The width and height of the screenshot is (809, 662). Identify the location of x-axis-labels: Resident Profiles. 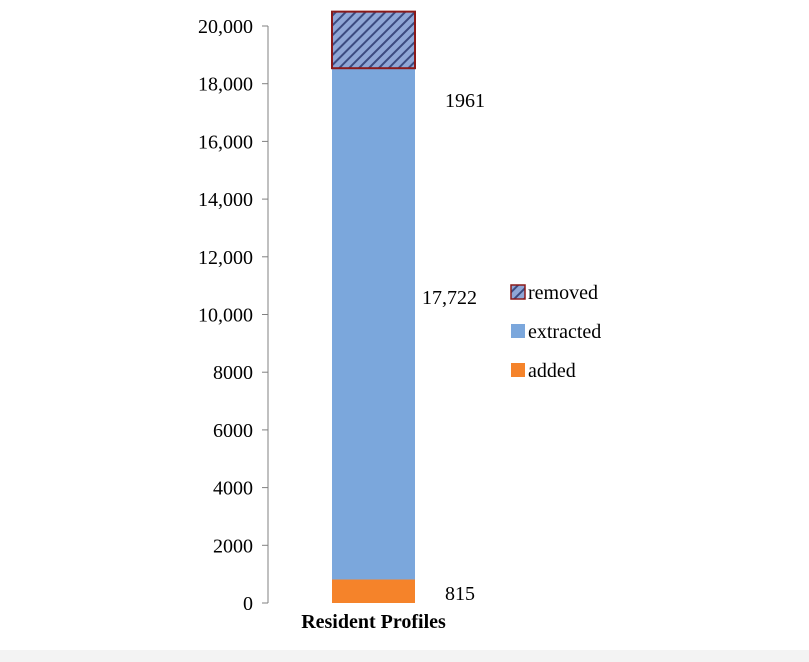
(373, 622).